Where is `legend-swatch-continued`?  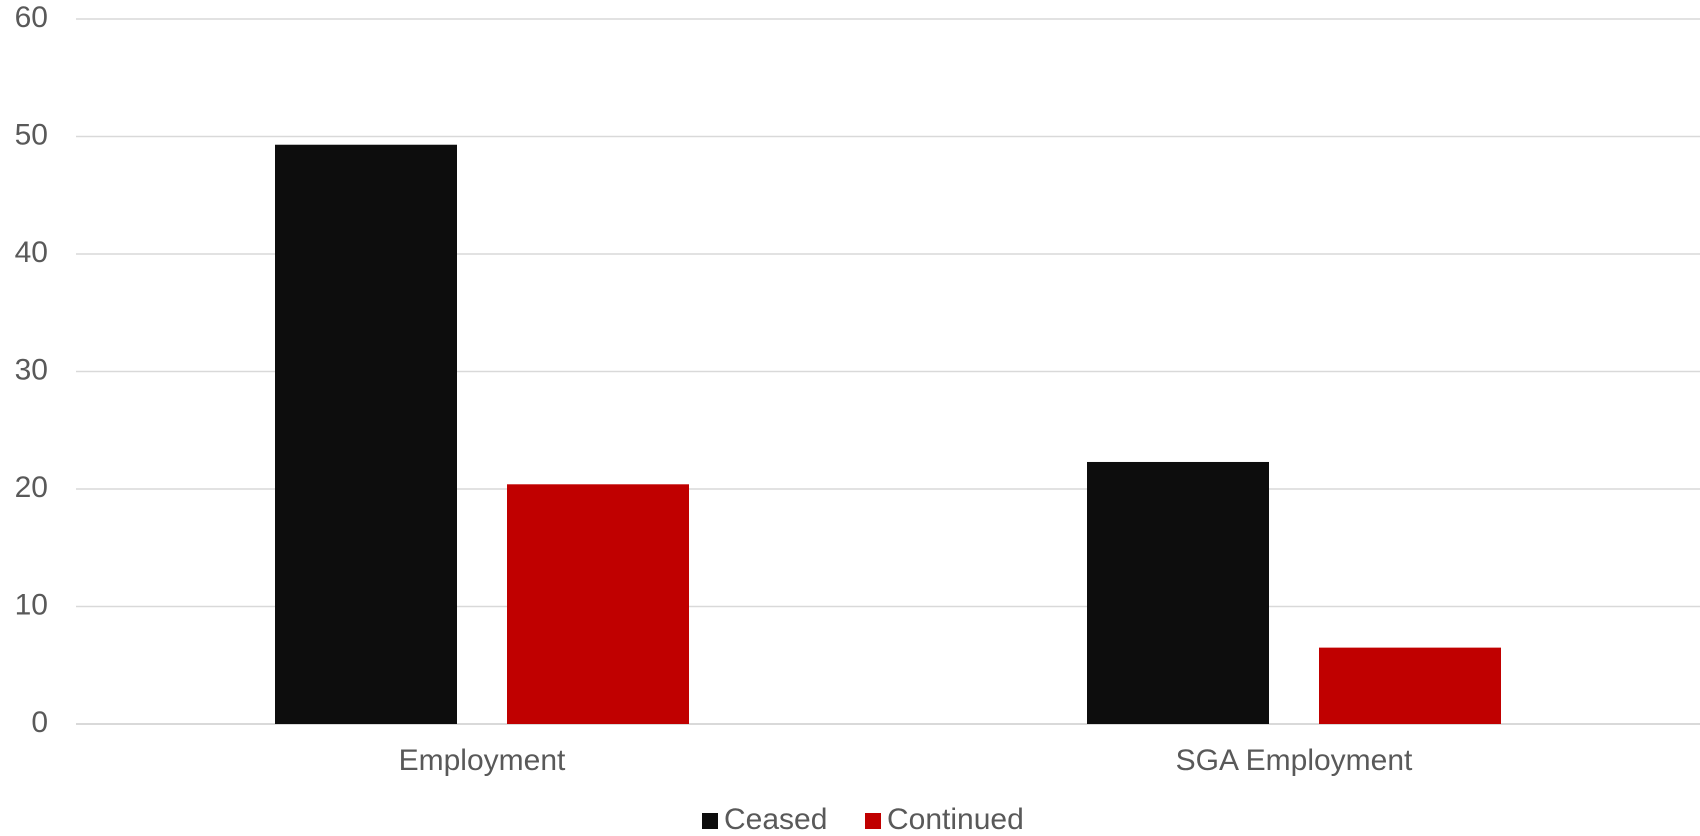
legend-swatch-continued is located at coordinates (873, 821).